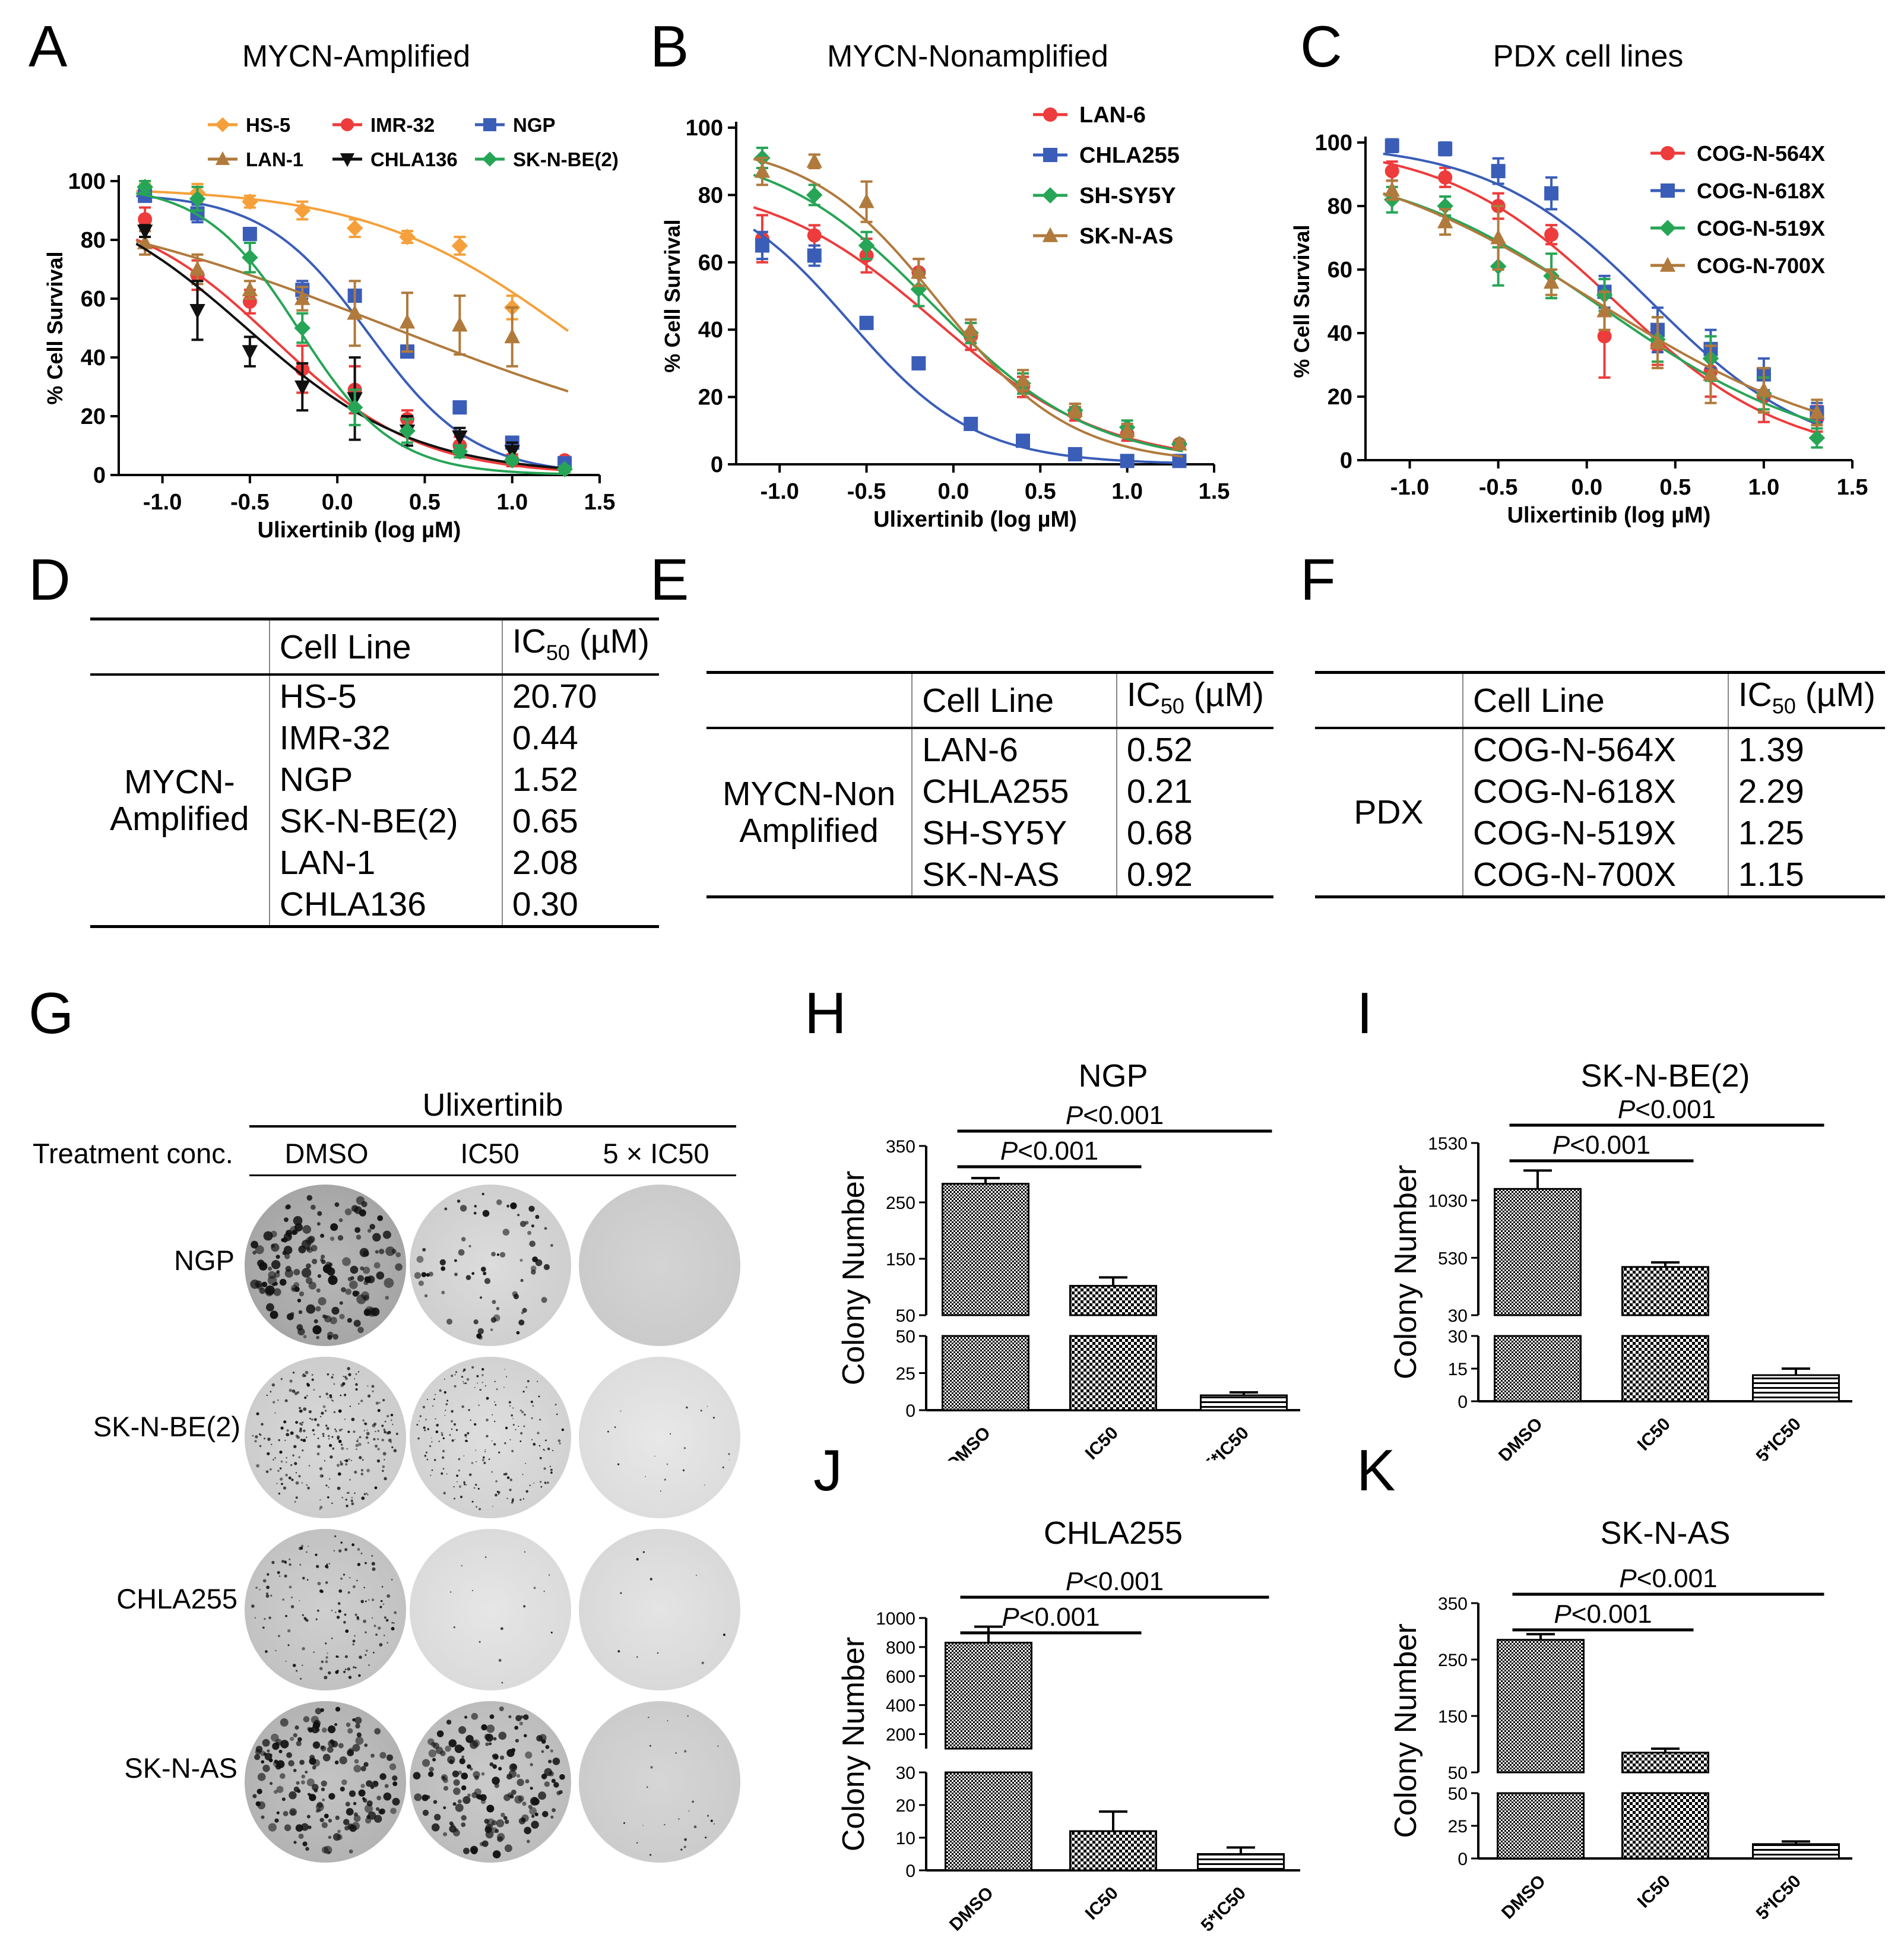 This screenshot has width=1901, height=1960. I want to click on y-tick-label: 530, so click(1453, 1258).